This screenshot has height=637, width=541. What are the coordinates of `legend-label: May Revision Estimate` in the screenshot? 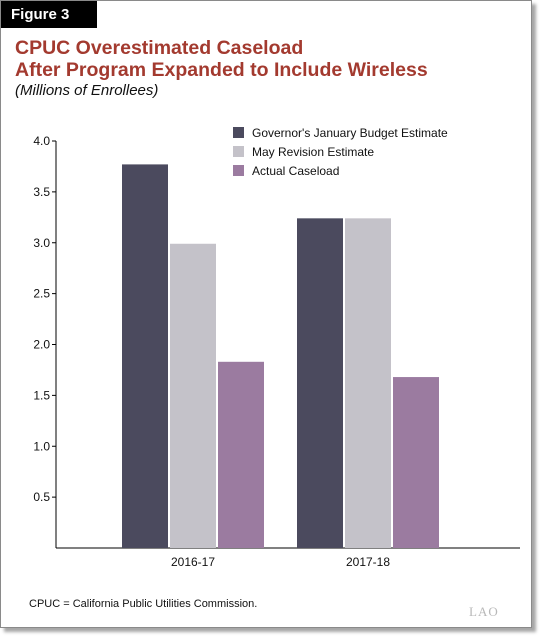 It's located at (313, 152).